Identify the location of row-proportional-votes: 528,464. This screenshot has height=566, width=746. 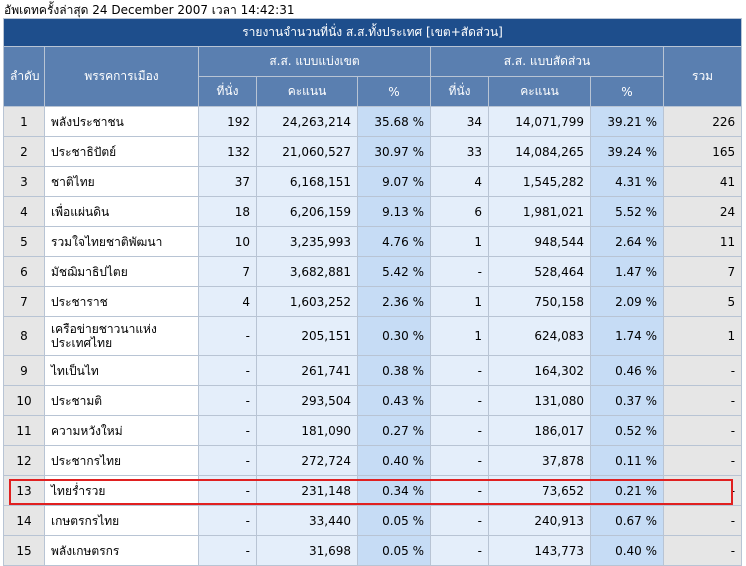
(539, 271).